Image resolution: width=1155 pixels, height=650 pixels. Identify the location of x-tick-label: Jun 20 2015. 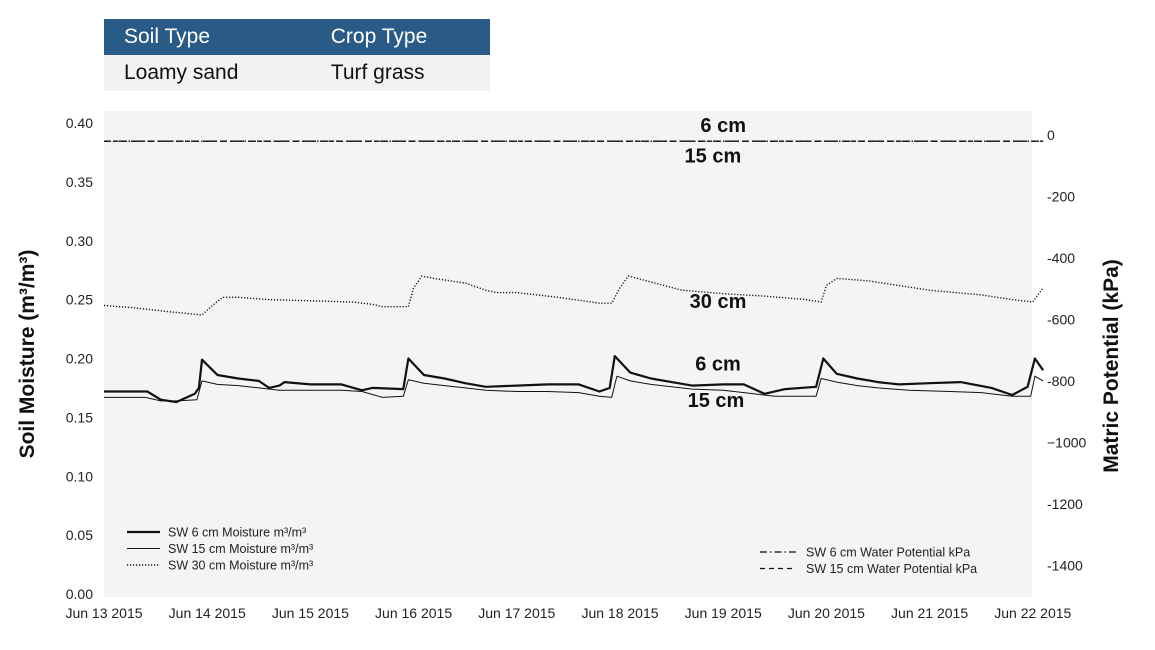
(826, 613).